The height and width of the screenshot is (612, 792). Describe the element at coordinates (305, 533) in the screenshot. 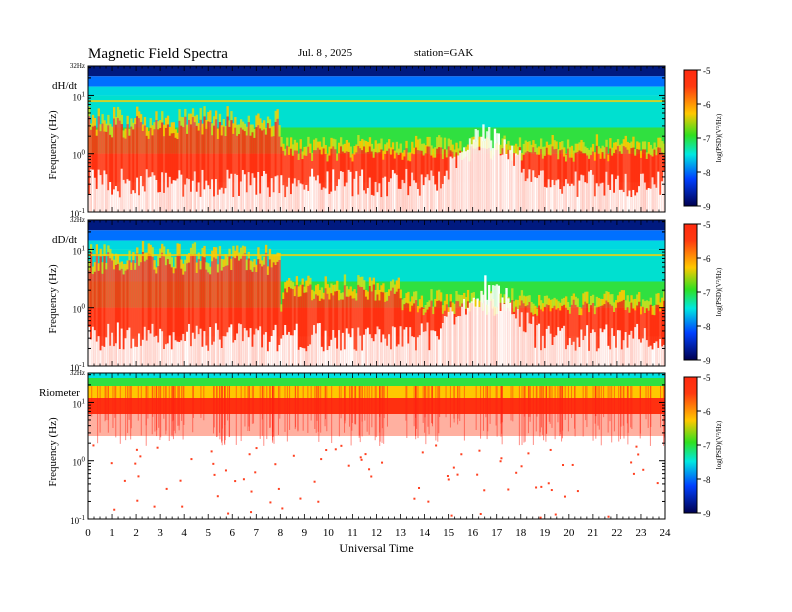

I see `x-tick-label: 9` at that location.